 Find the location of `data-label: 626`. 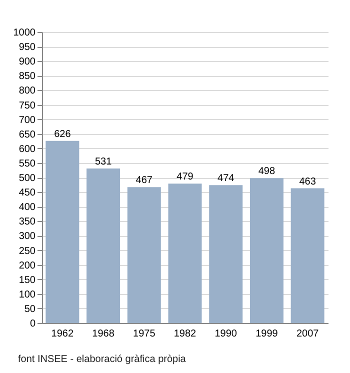

data-label: 626 is located at coordinates (63, 134).